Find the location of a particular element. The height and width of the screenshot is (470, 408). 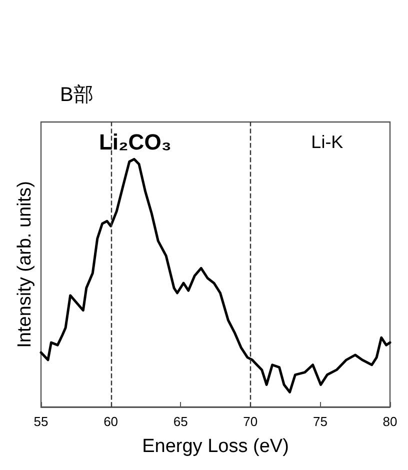

x-tick-label: 75 is located at coordinates (320, 421).